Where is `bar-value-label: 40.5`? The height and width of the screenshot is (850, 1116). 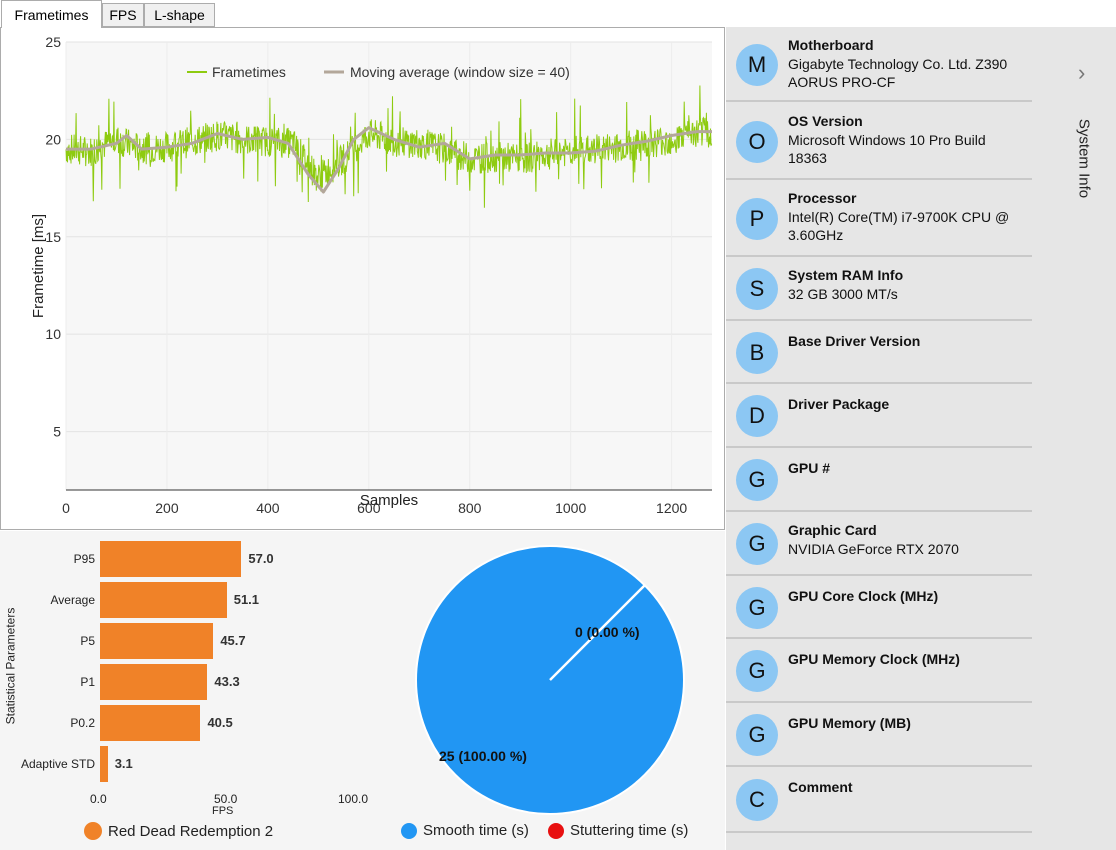 bar-value-label: 40.5 is located at coordinates (220, 722).